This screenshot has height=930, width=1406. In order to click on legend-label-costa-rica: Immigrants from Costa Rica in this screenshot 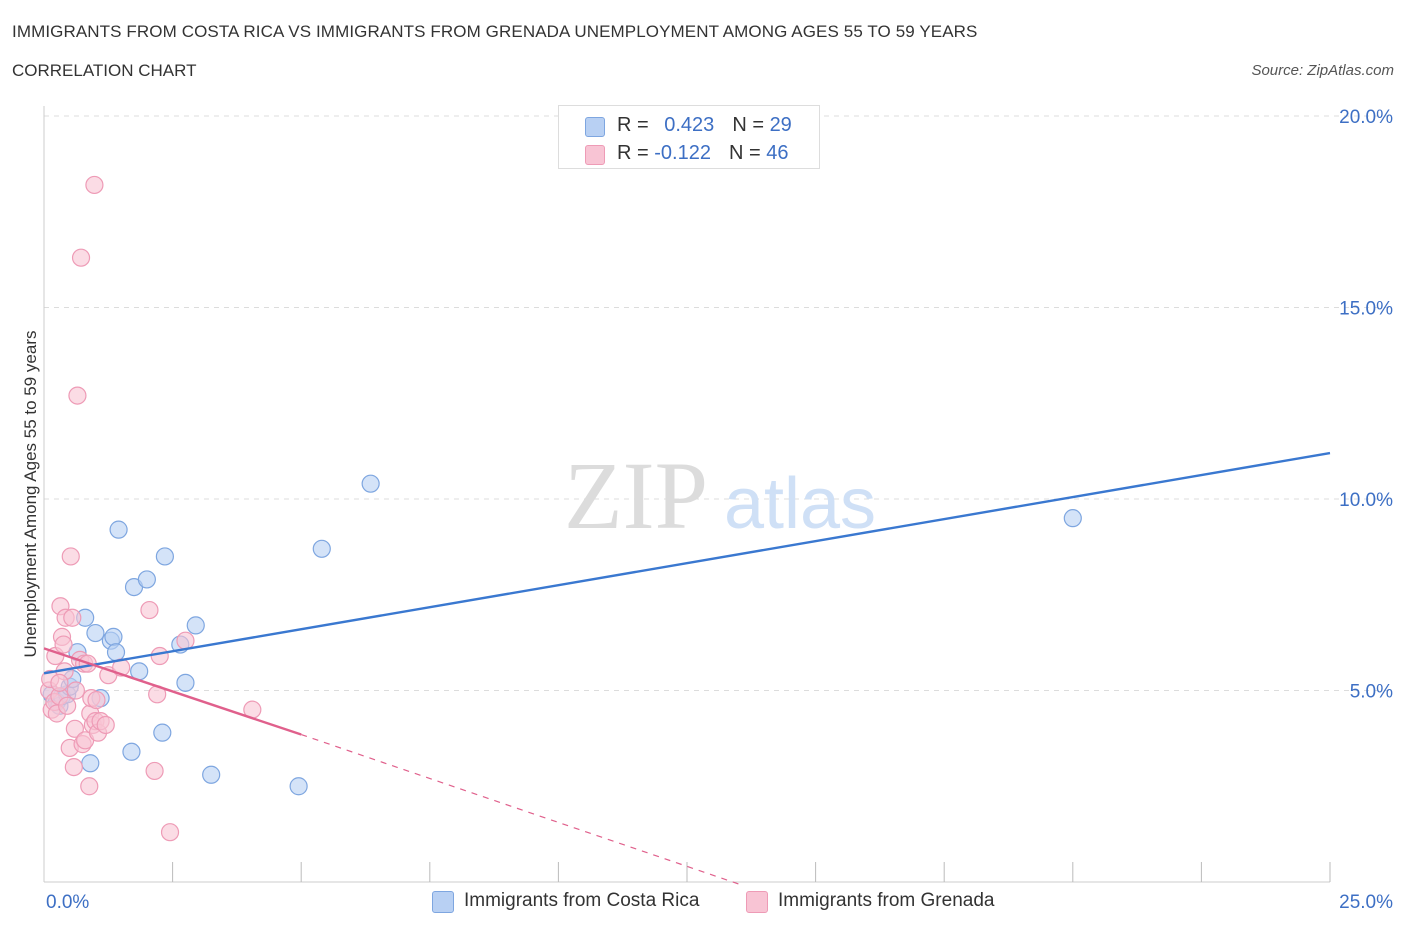, I will do `click(582, 900)`.